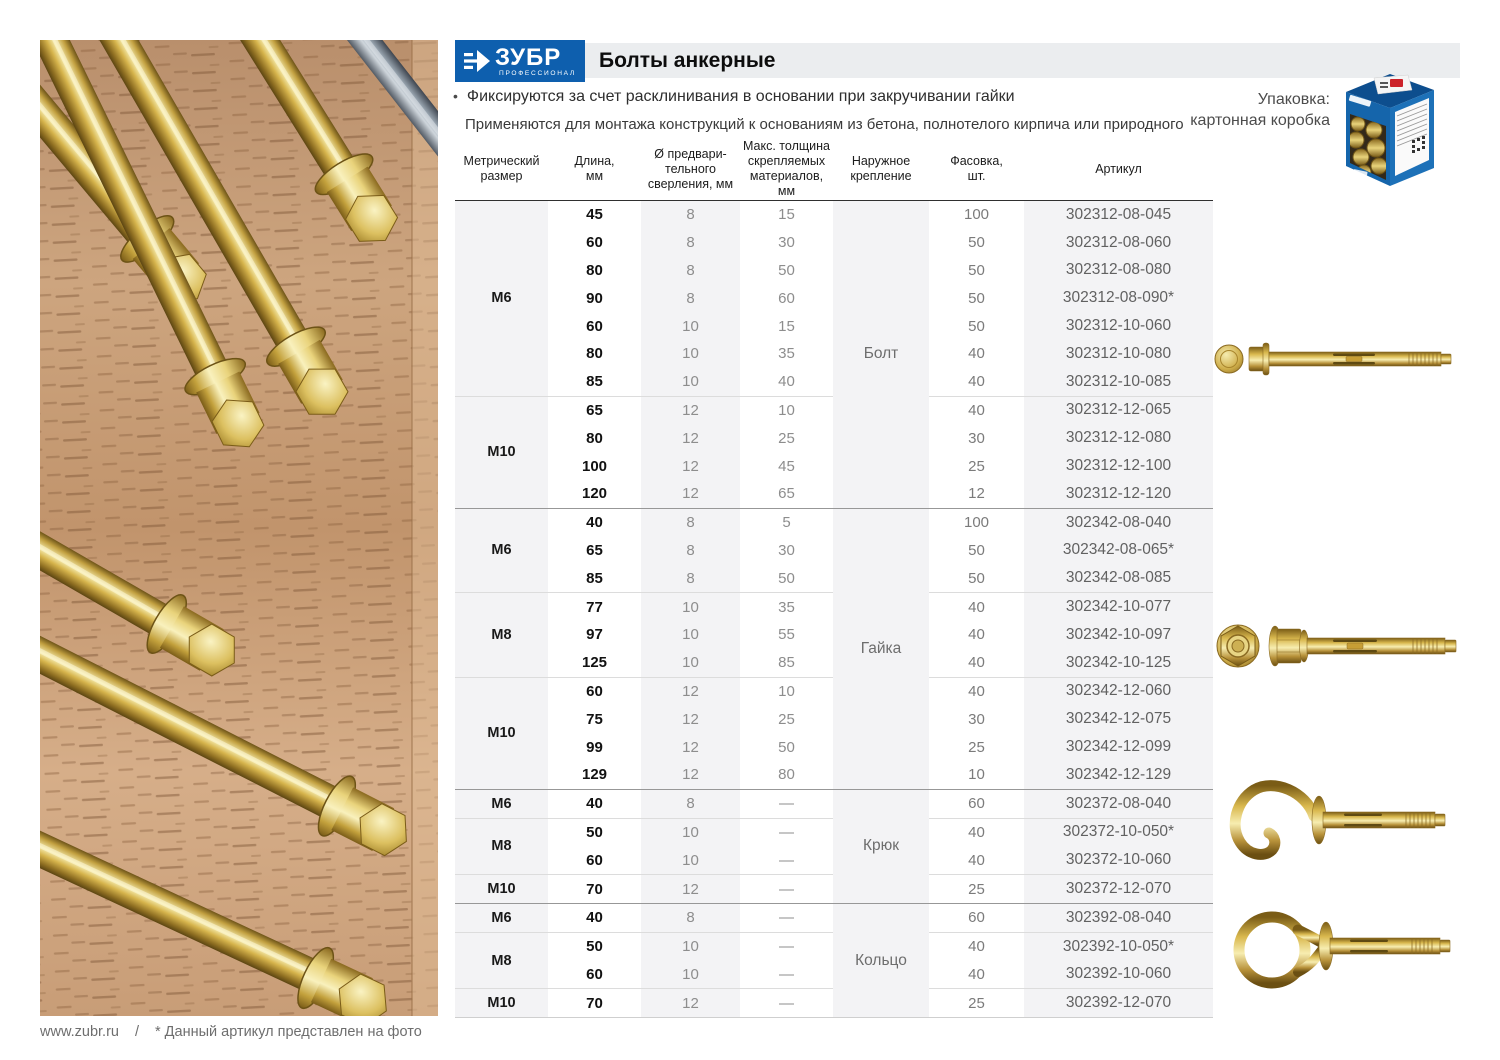 Image resolution: width=1500 pixels, height=1060 pixels. I want to click on cell-length: 125, so click(594, 663).